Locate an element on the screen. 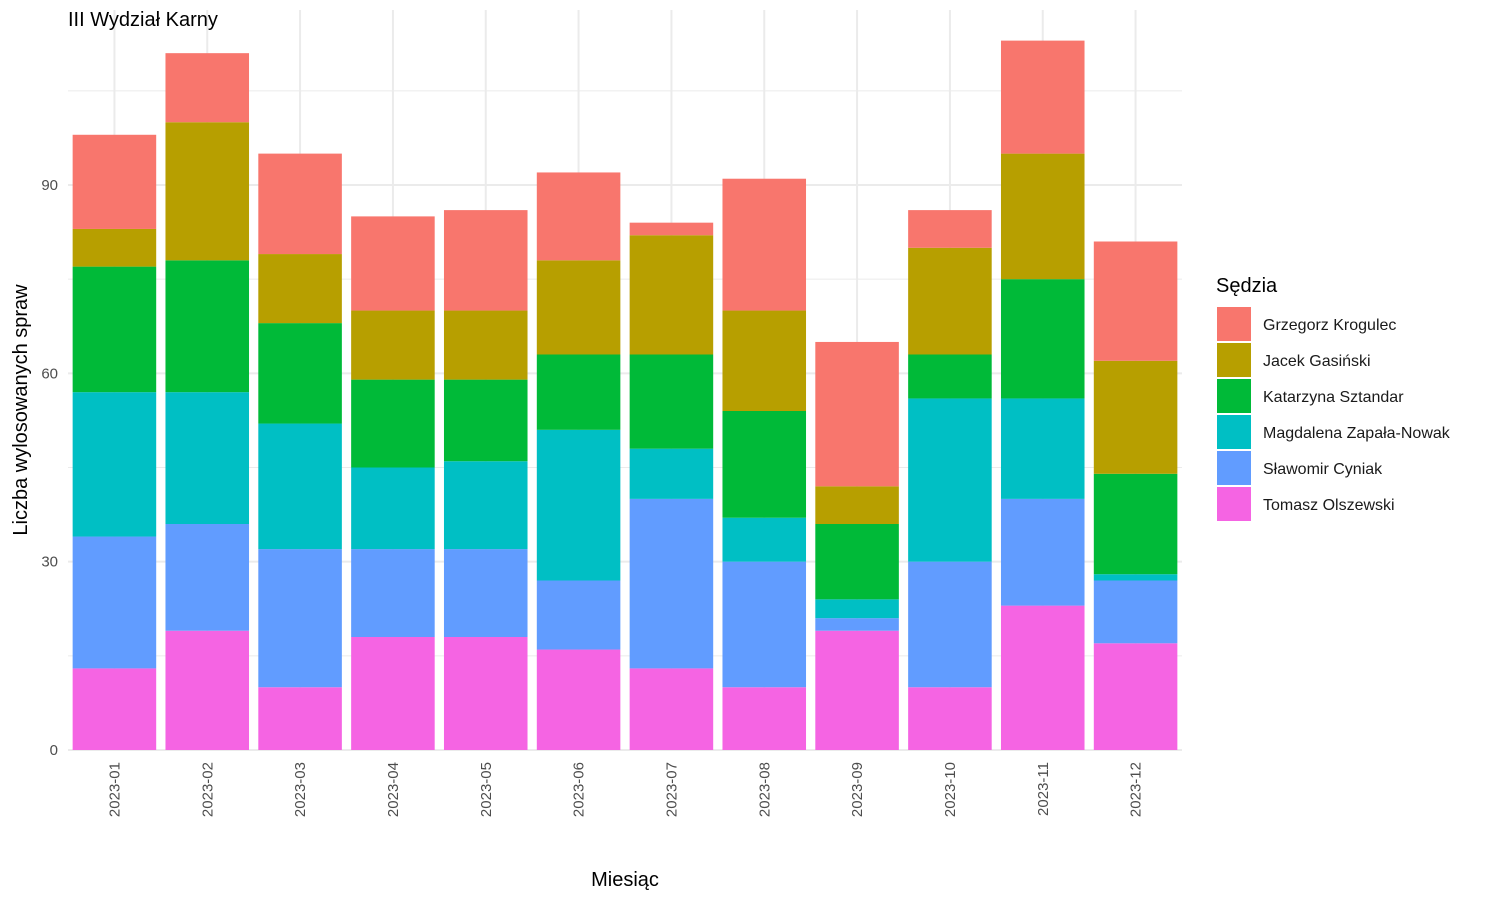  y-tick-label: 0 is located at coordinates (54, 750).